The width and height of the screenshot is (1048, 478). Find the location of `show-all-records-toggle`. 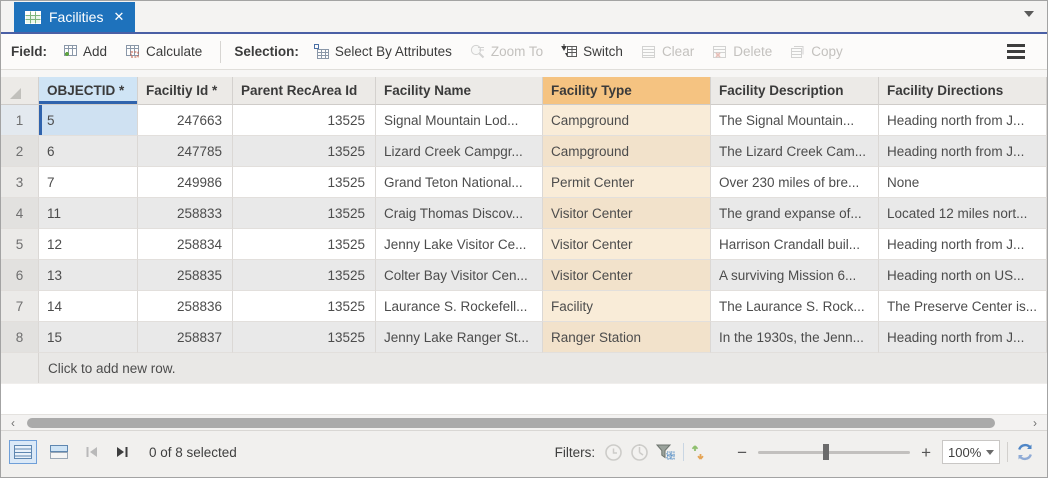

show-all-records-toggle is located at coordinates (23, 452).